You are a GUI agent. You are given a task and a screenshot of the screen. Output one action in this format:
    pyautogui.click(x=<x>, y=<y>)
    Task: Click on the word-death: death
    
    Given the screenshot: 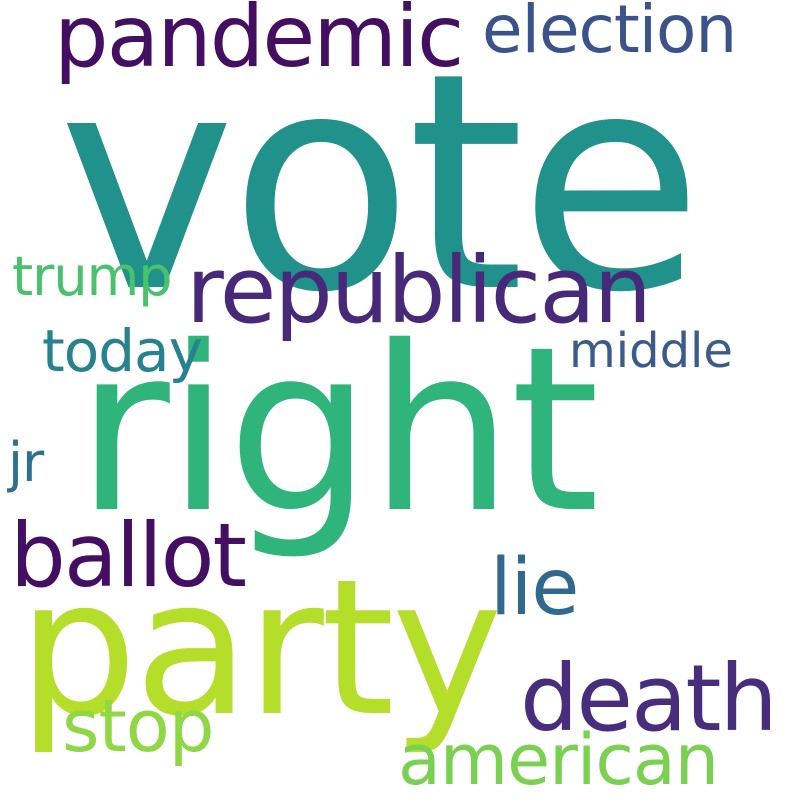 What is the action you would take?
    pyautogui.click(x=649, y=698)
    